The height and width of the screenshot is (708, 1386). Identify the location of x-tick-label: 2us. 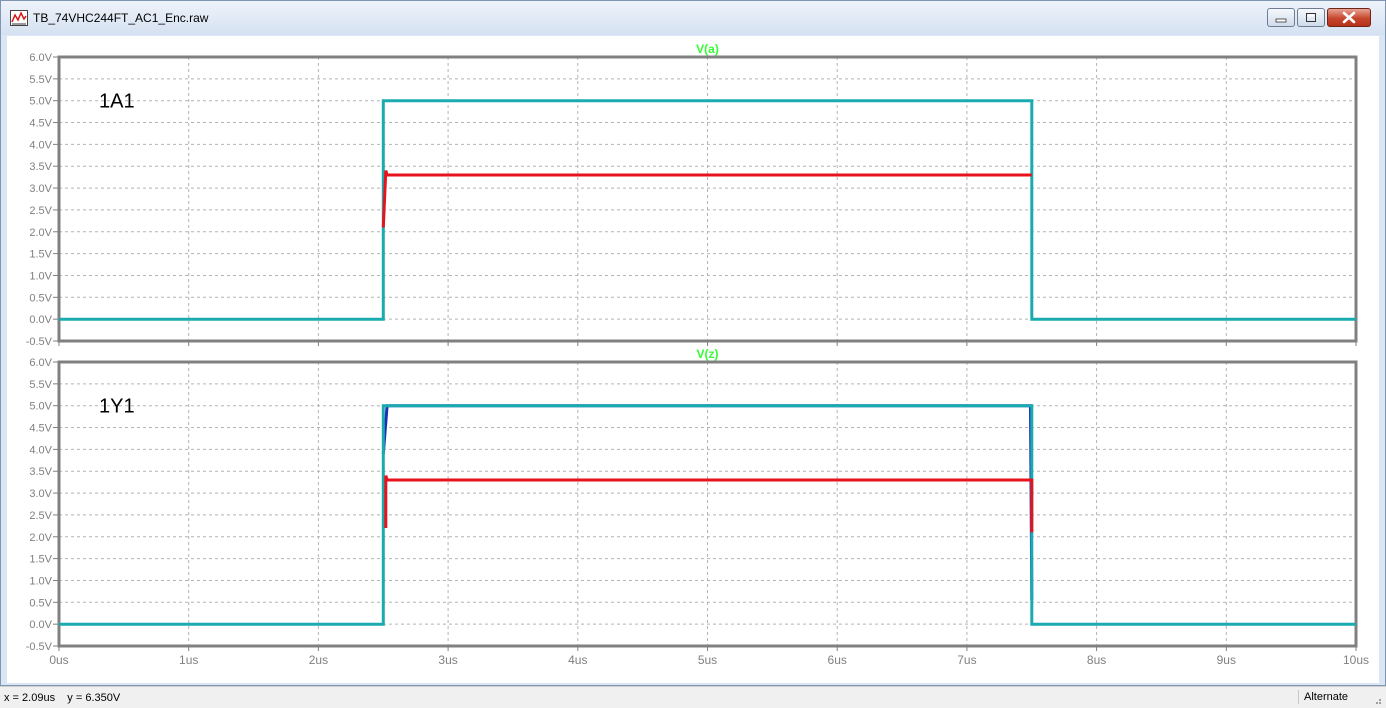
(318, 660).